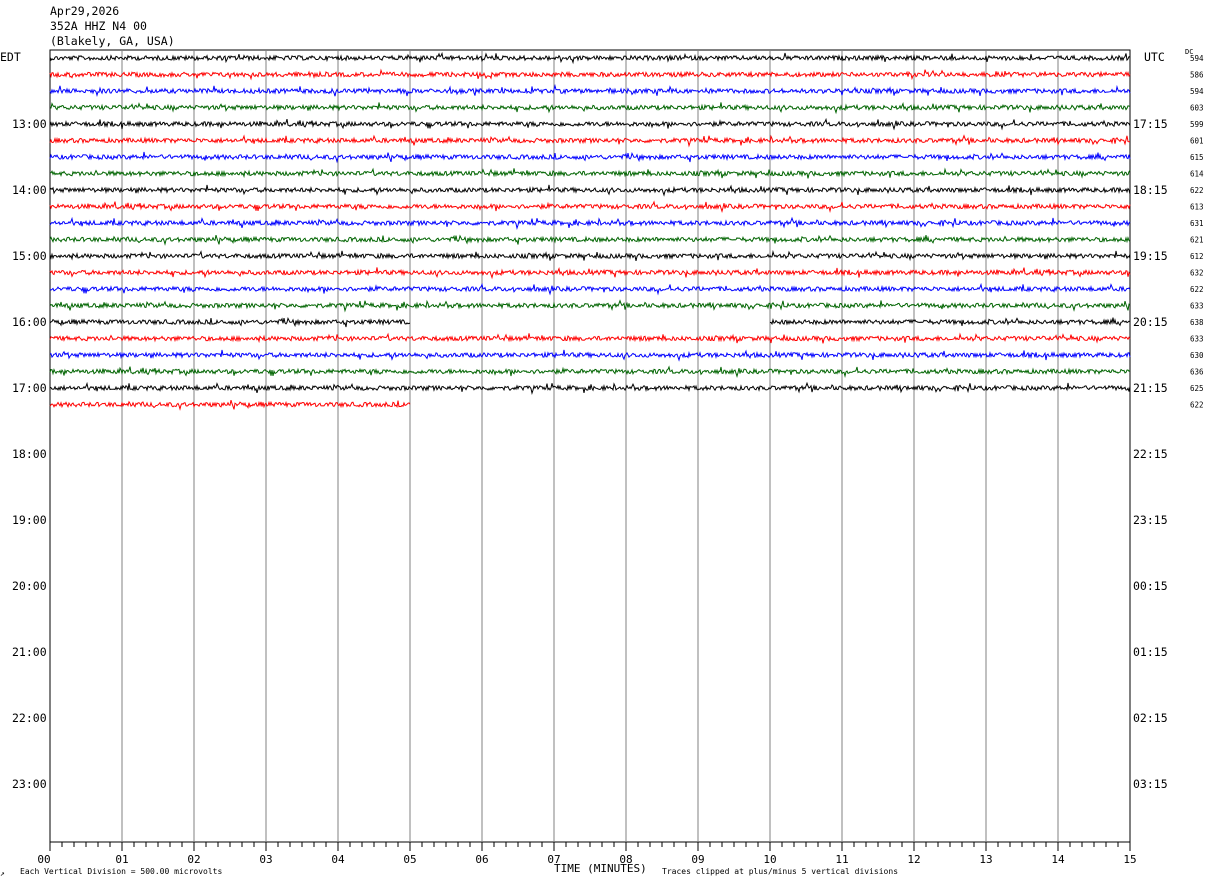  What do you see at coordinates (121, 859) in the screenshot?
I see `x-tick-label: 01` at bounding box center [121, 859].